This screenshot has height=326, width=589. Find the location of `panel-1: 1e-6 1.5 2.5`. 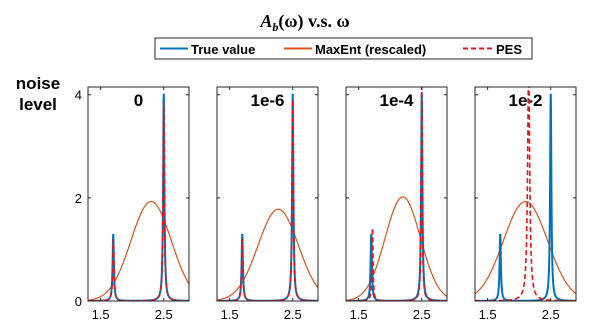

panel-1: 1e-6 1.5 2.5 is located at coordinates (267, 204).